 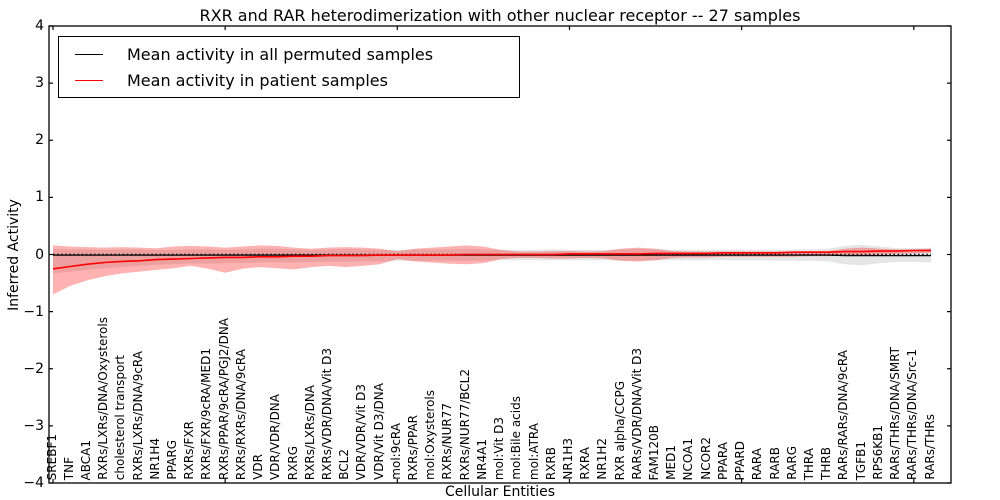 I want to click on y-tick-label: 0, so click(x=39, y=254).